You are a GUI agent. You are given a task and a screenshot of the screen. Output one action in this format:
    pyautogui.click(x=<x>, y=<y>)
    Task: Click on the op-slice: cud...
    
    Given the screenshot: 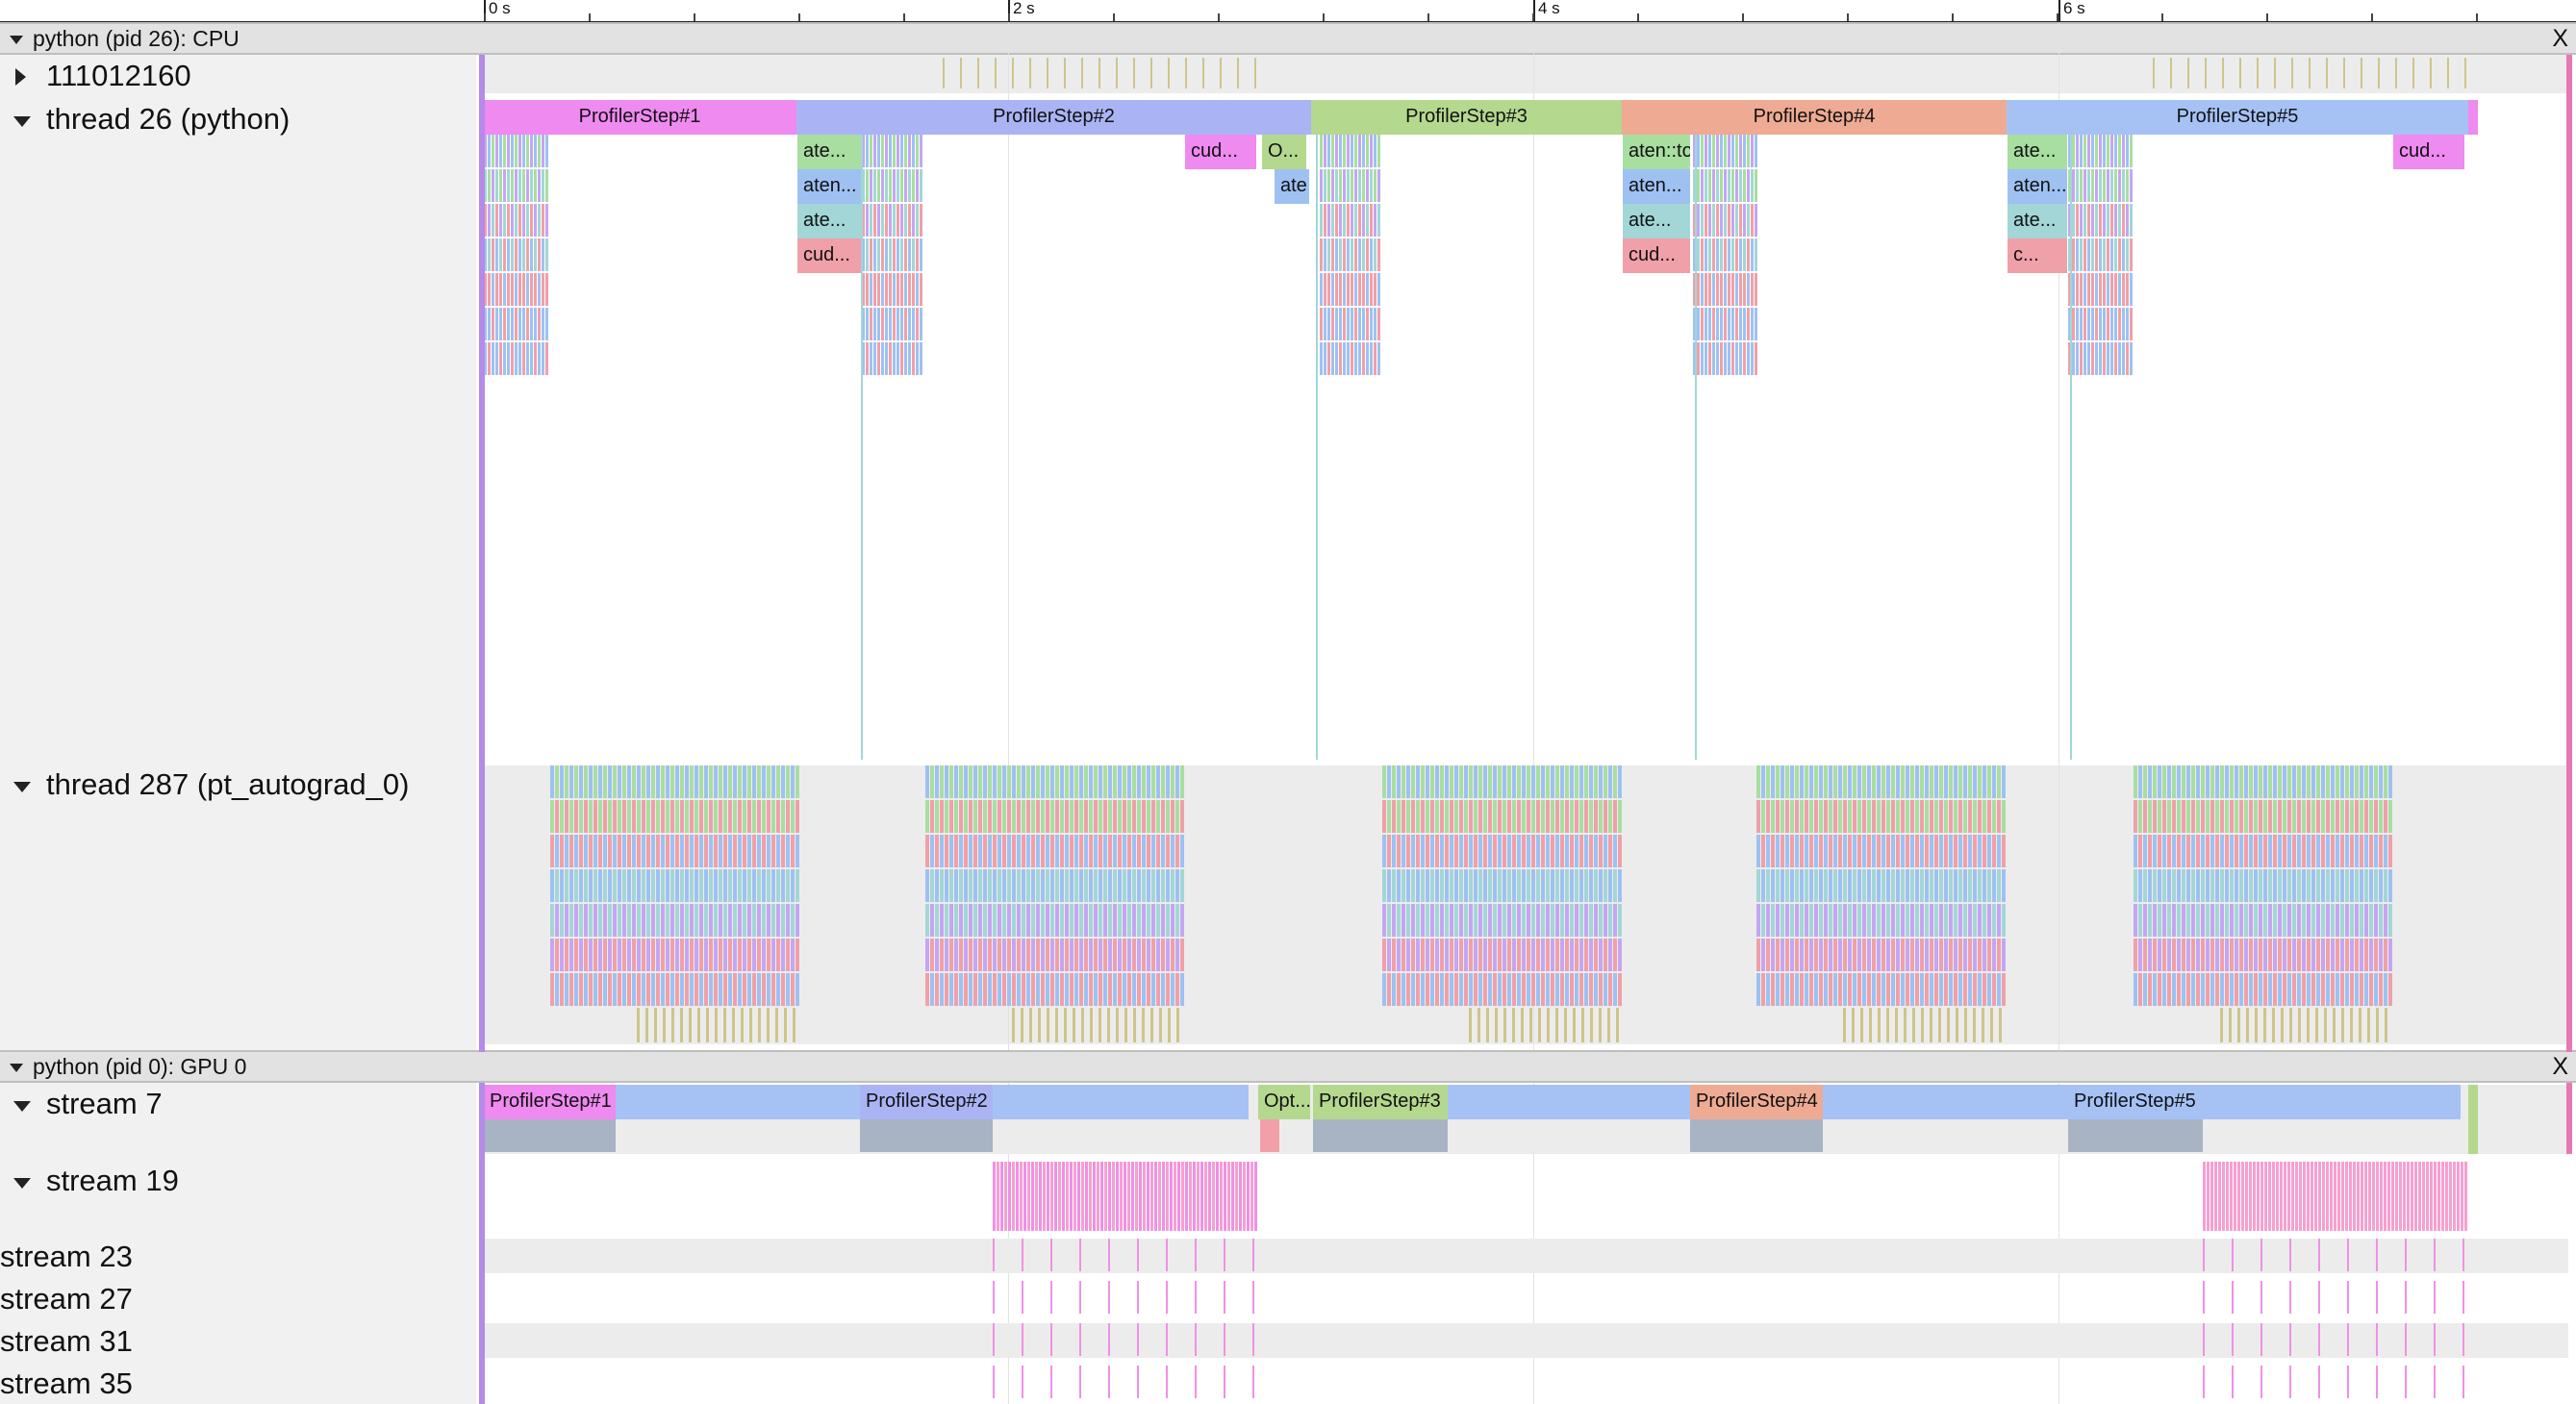 What is the action you would take?
    pyautogui.click(x=829, y=256)
    